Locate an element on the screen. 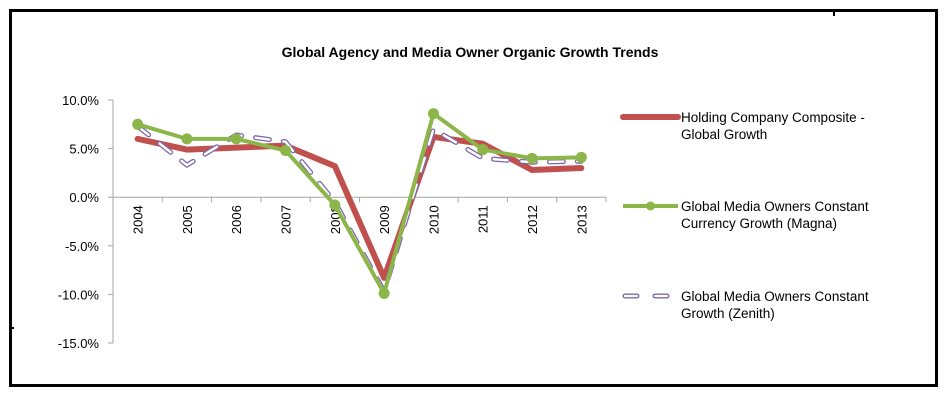 This screenshot has height=400, width=949. y-tick-label: -15.0% is located at coordinates (79, 343).